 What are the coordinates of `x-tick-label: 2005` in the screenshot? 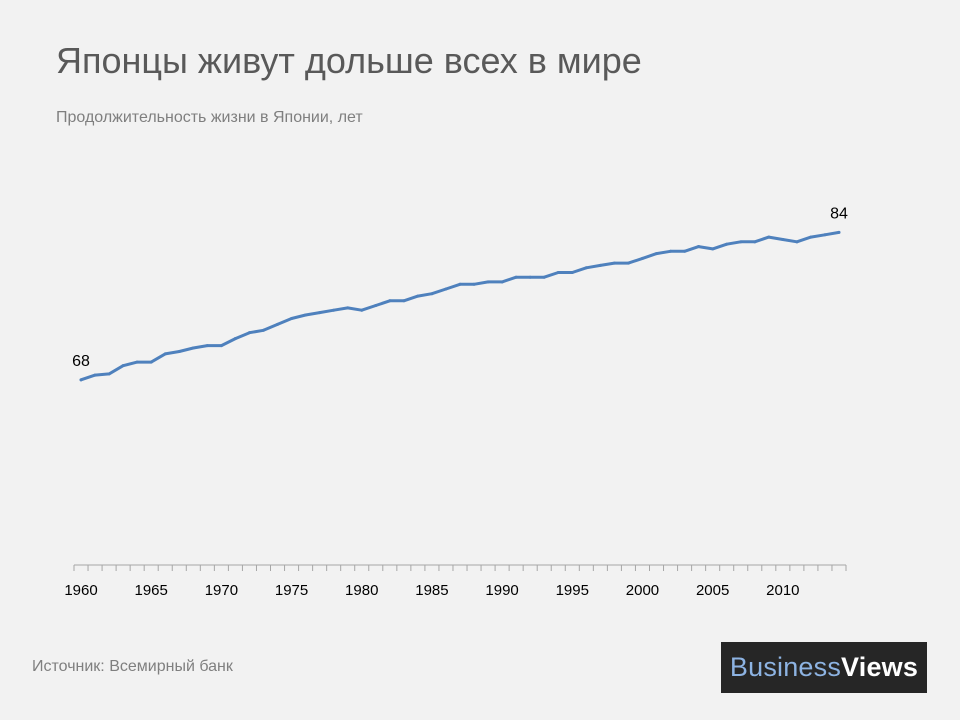 It's located at (712, 590).